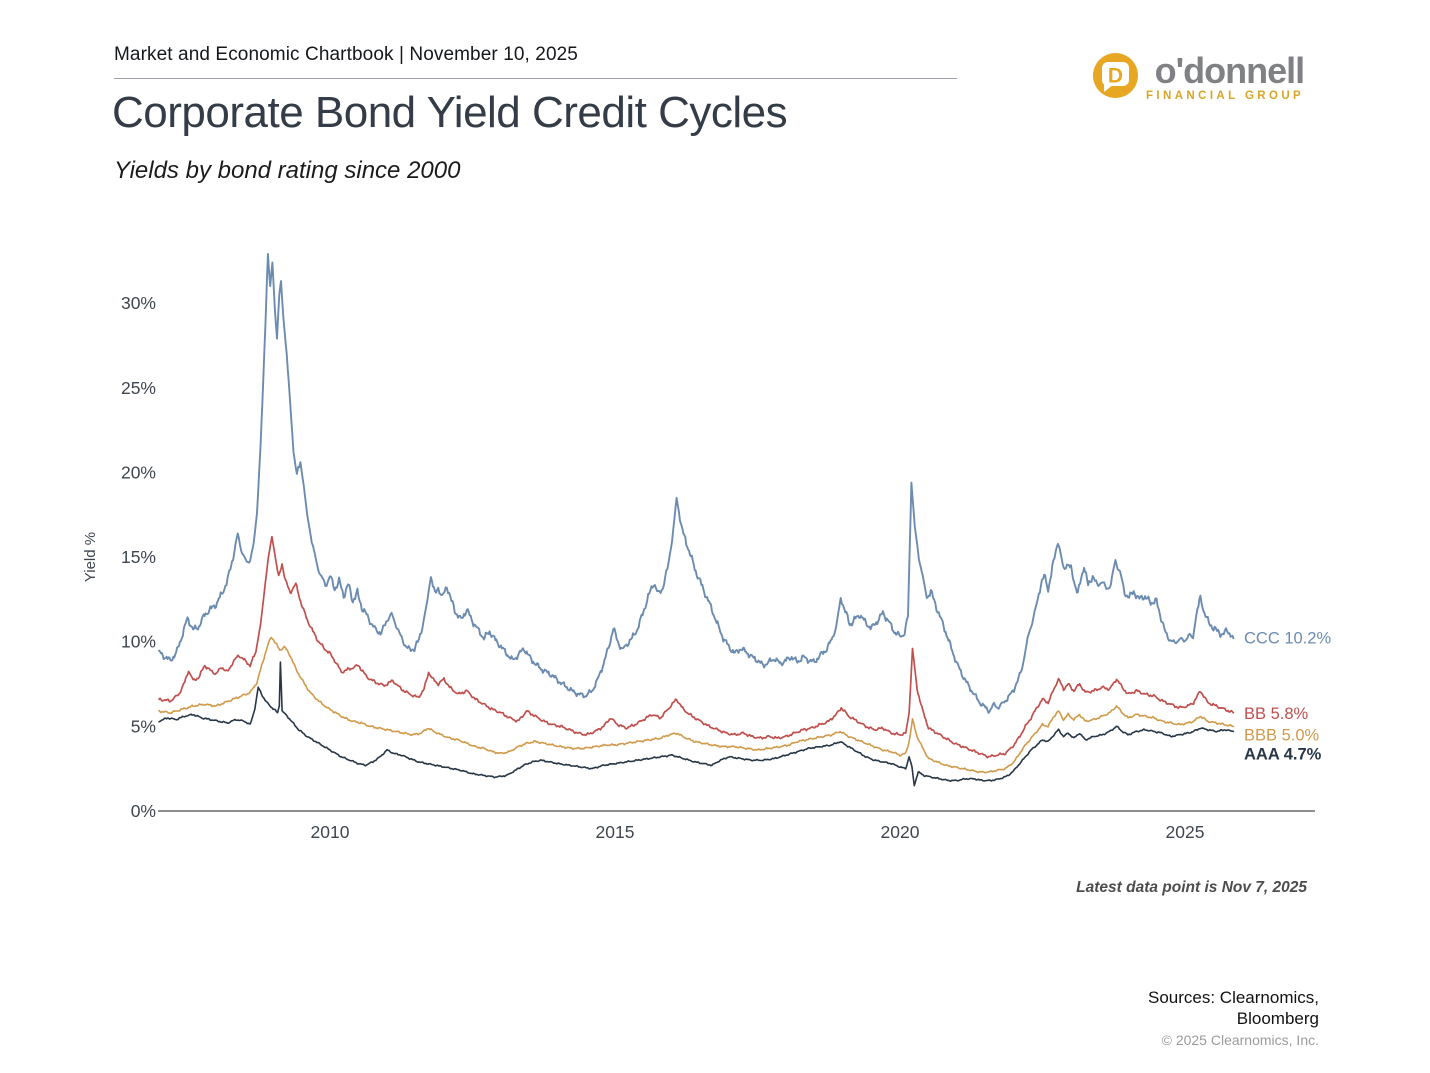  I want to click on y-tick-label: 0%, so click(143, 811).